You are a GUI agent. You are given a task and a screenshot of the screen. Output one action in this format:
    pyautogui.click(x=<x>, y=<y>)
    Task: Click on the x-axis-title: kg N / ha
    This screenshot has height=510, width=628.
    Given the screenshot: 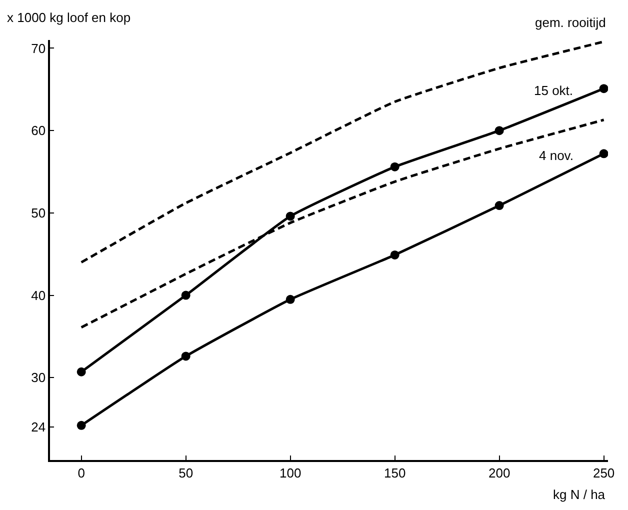 What is the action you would take?
    pyautogui.click(x=579, y=494)
    